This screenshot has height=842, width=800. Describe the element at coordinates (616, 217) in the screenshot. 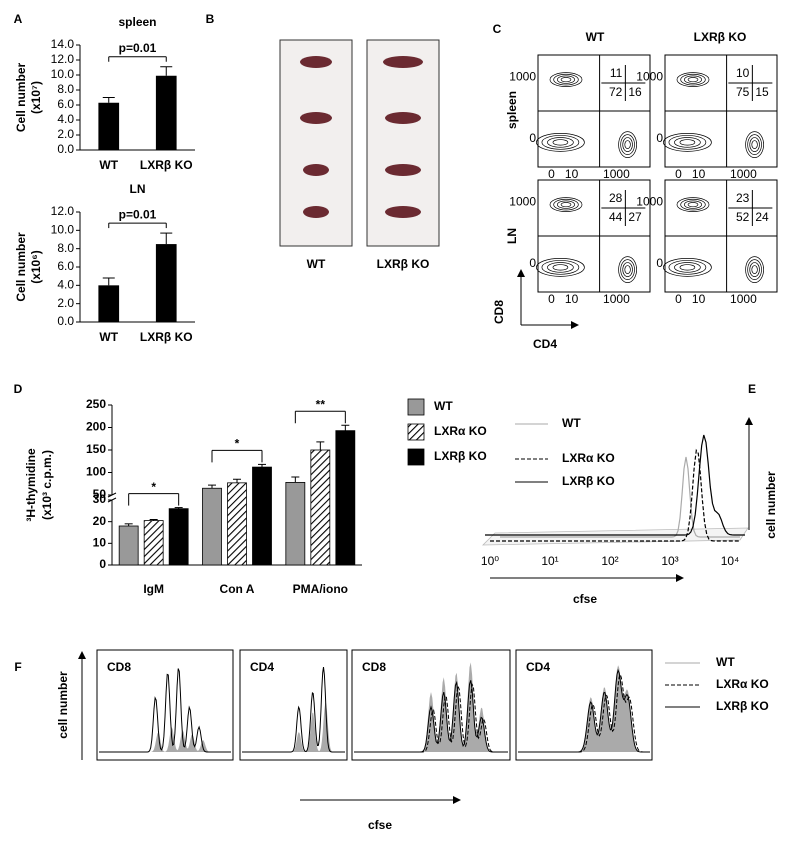

I see `quadrant-value: 44` at that location.